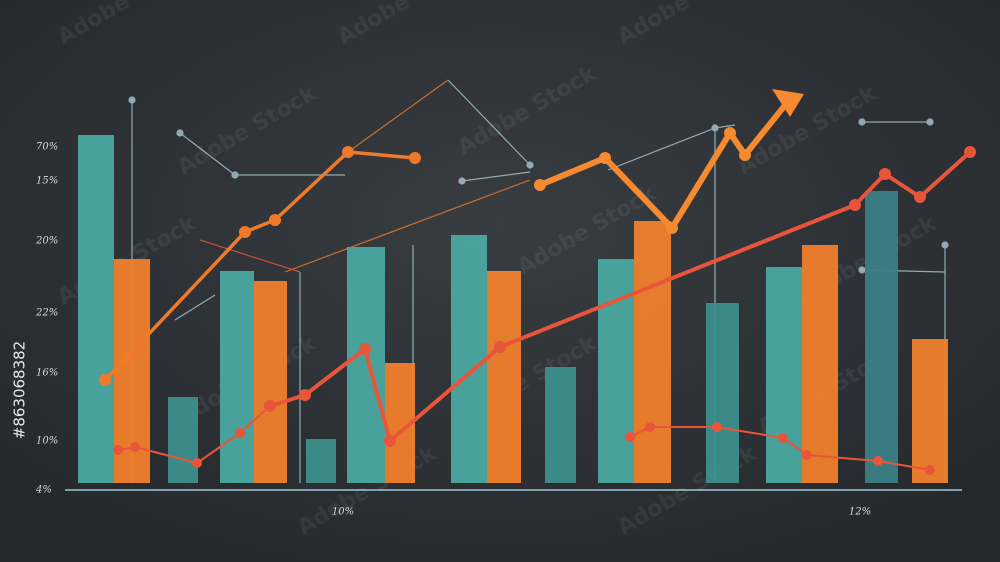  What do you see at coordinates (343, 512) in the screenshot?
I see `x-label: 10%` at bounding box center [343, 512].